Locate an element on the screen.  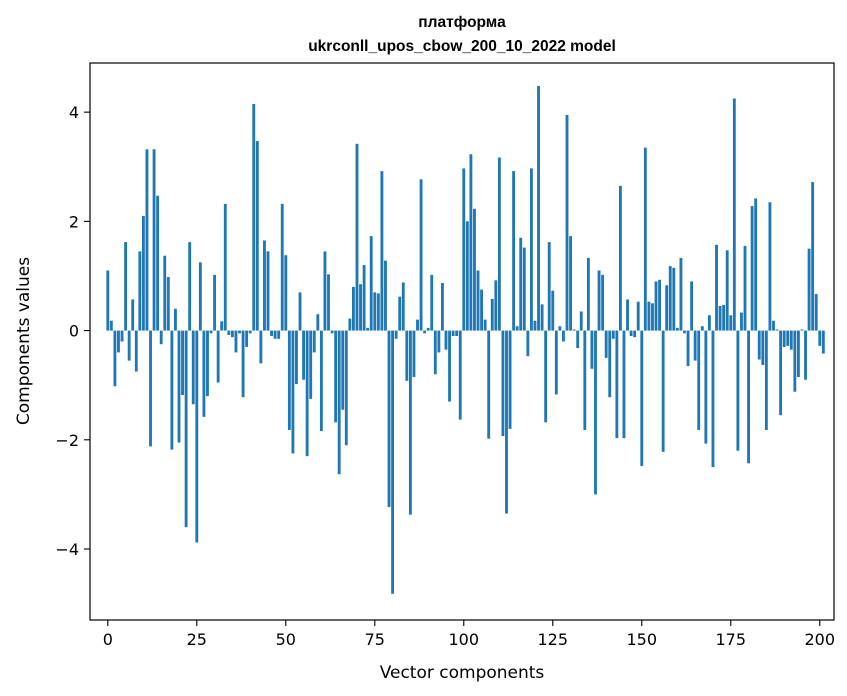
y-tick-label: 2 is located at coordinates (74, 221).